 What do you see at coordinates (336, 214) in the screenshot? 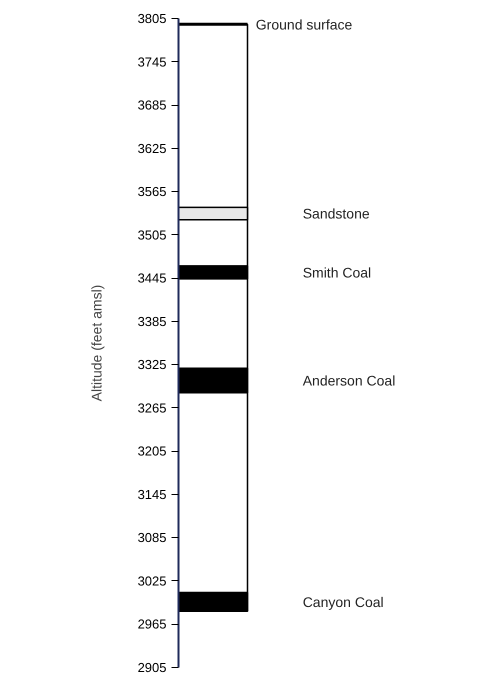
I see `text: Sandstone` at bounding box center [336, 214].